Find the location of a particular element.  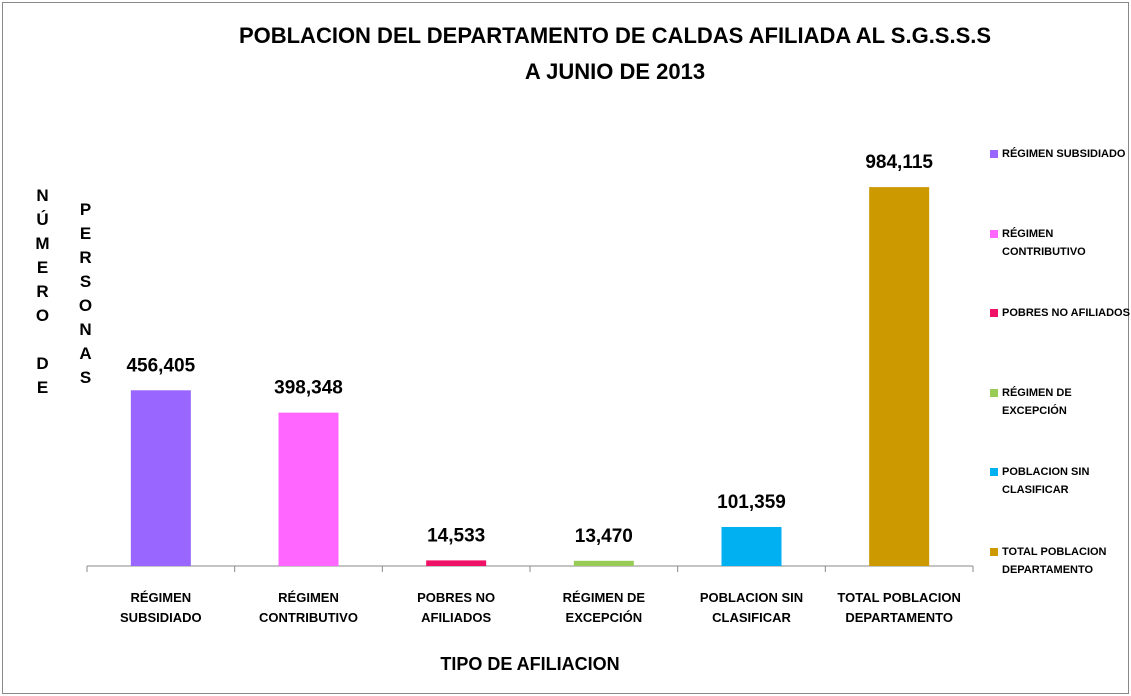

legend-entry: POBRES NO AFILIADOS is located at coordinates (1060, 313).